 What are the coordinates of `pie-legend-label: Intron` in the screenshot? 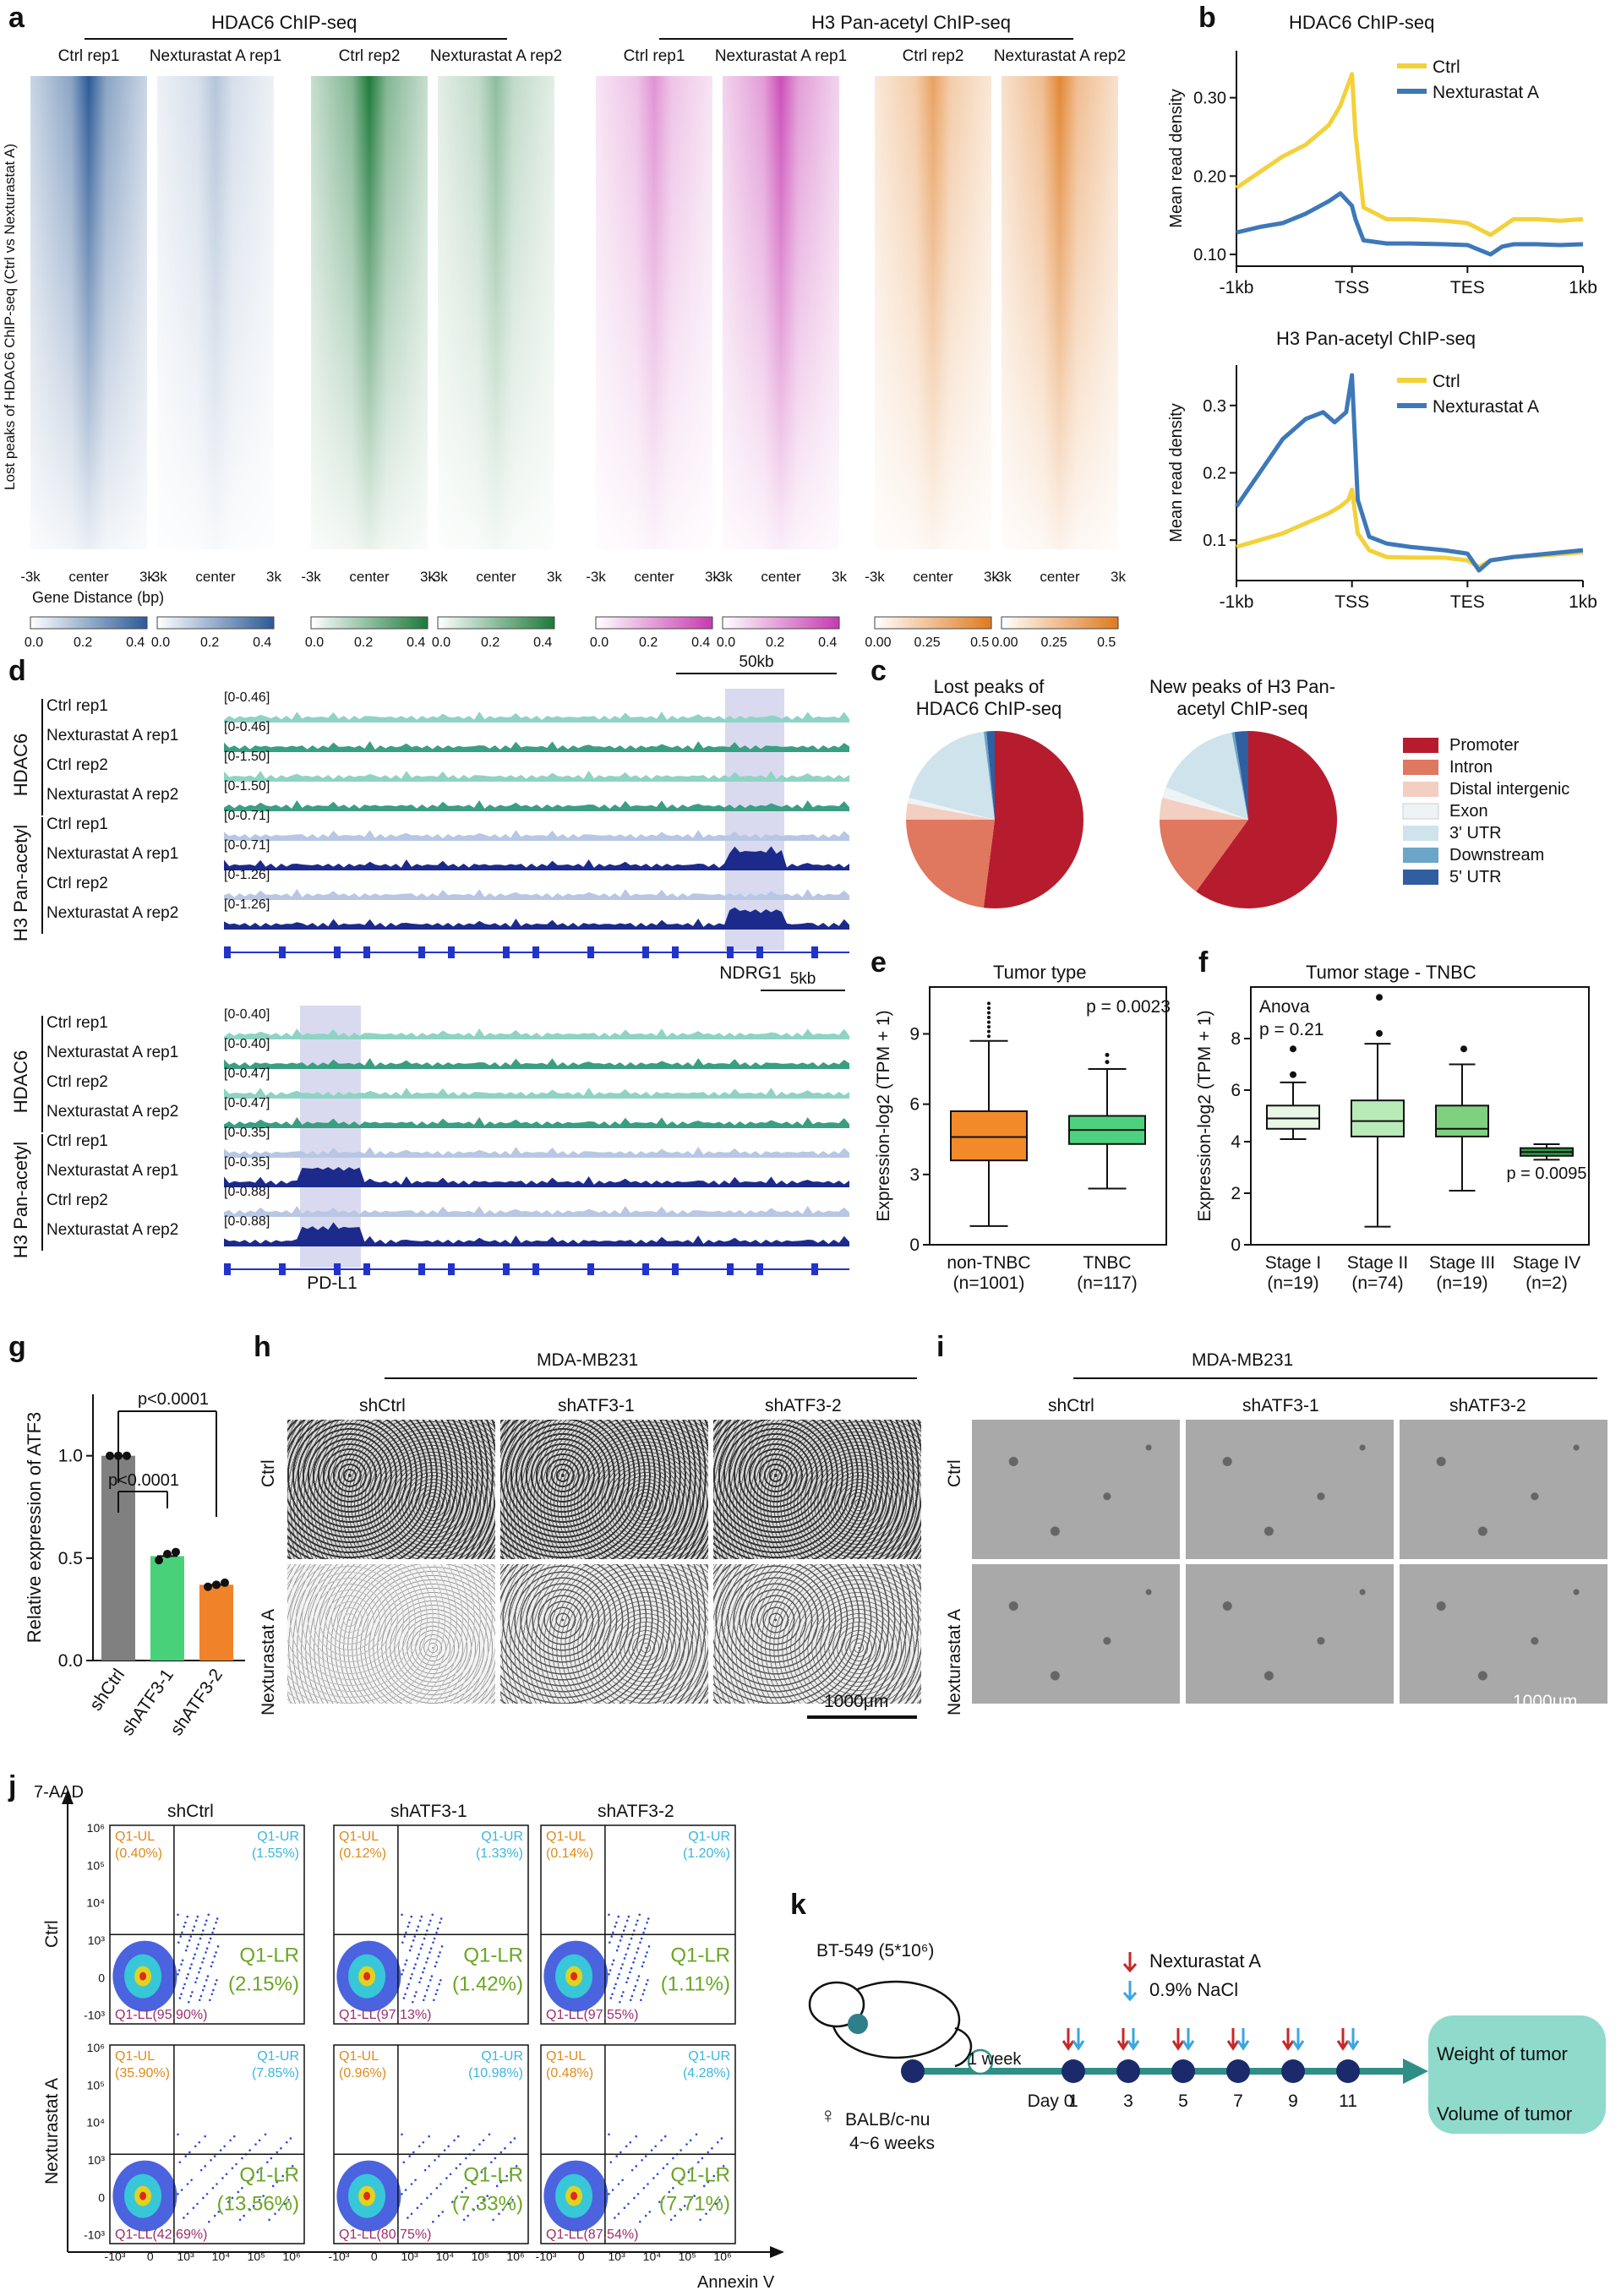 It's located at (1471, 767).